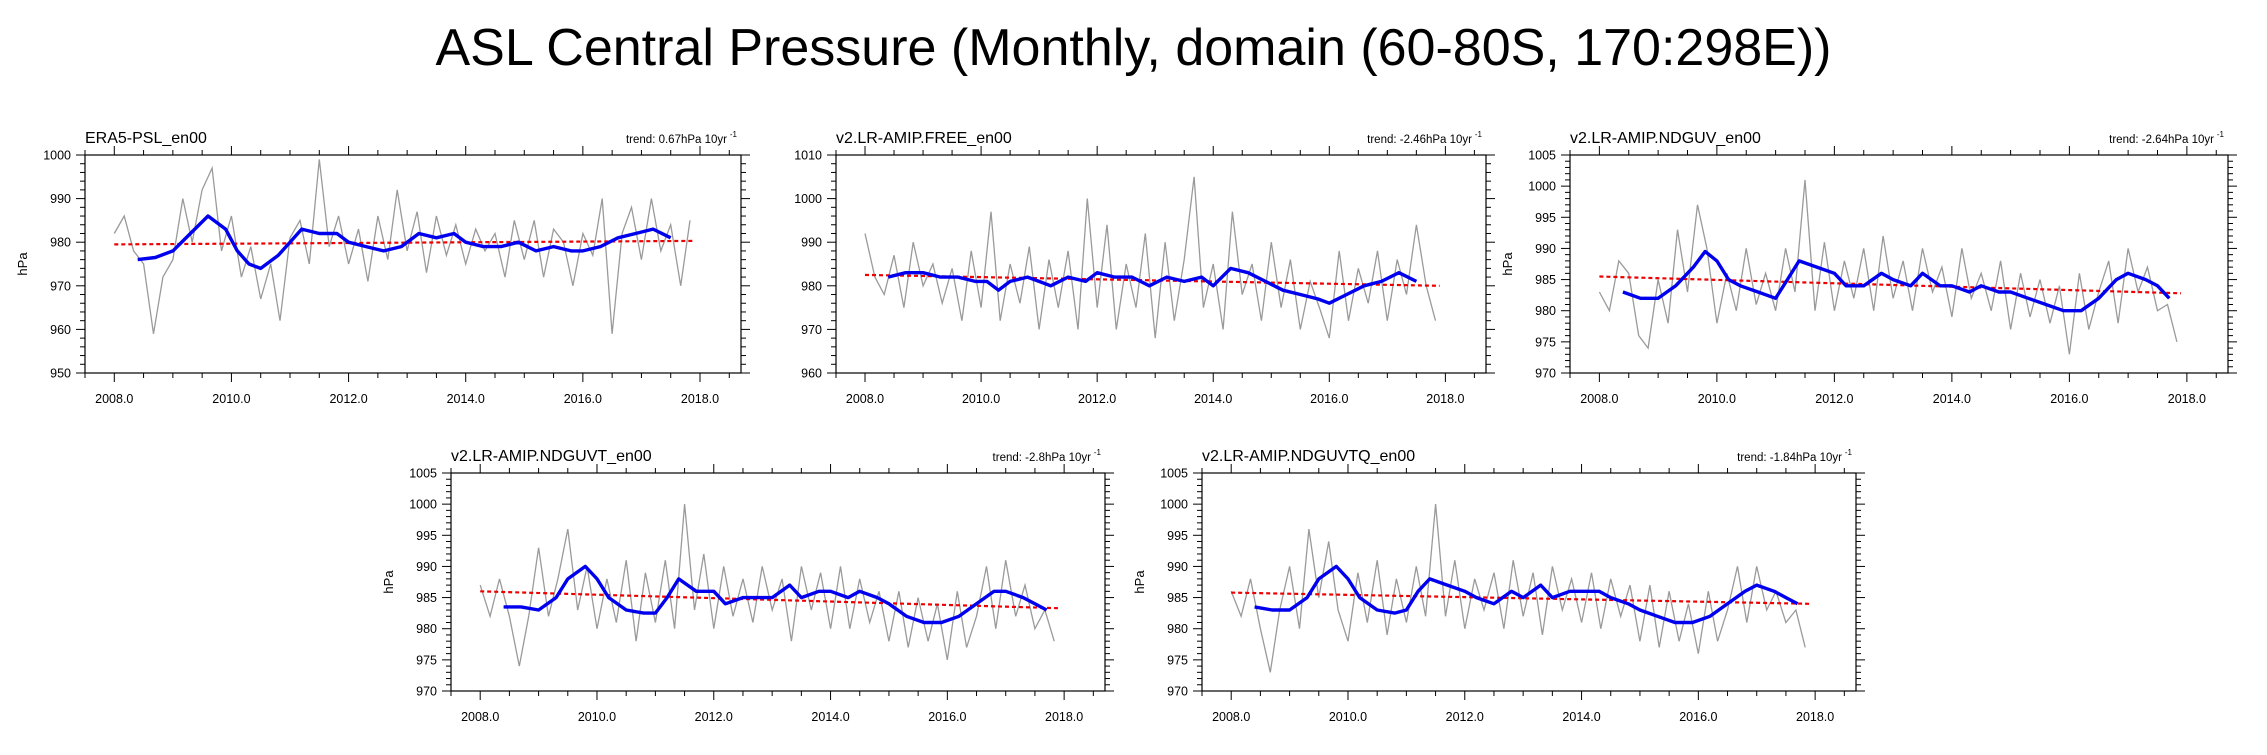 This screenshot has width=2267, height=755. Describe the element at coordinates (676, 140) in the screenshot. I see `trend-annotation: trend: 0.67hPa 10yr` at that location.